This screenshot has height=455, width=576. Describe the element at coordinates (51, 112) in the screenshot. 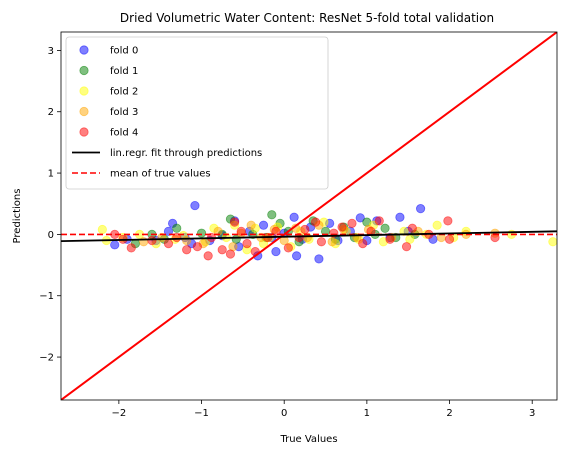

I see `y-tick-label: 2` at that location.